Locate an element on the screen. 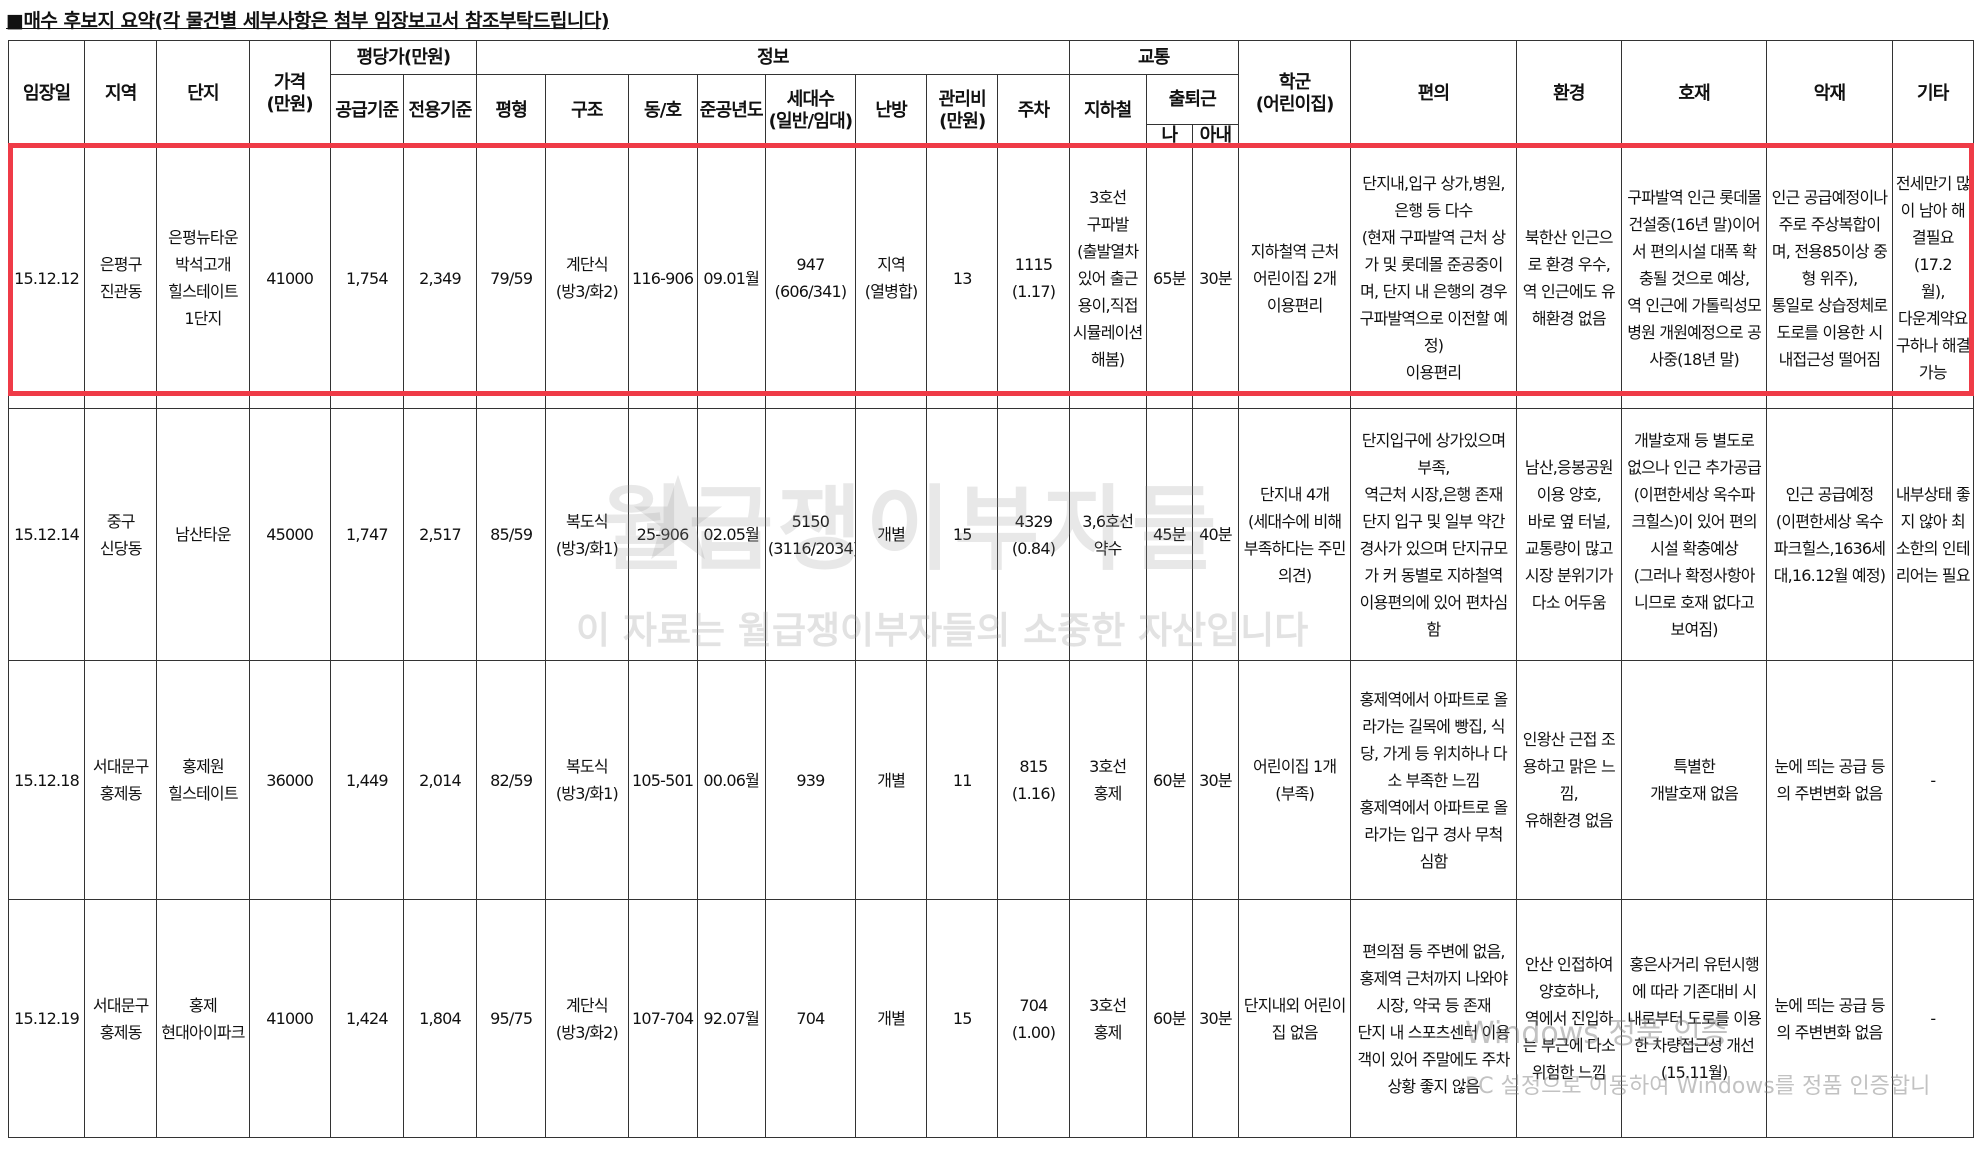 This screenshot has height=1158, width=1982. cell-built: 00.06월 is located at coordinates (731, 780).